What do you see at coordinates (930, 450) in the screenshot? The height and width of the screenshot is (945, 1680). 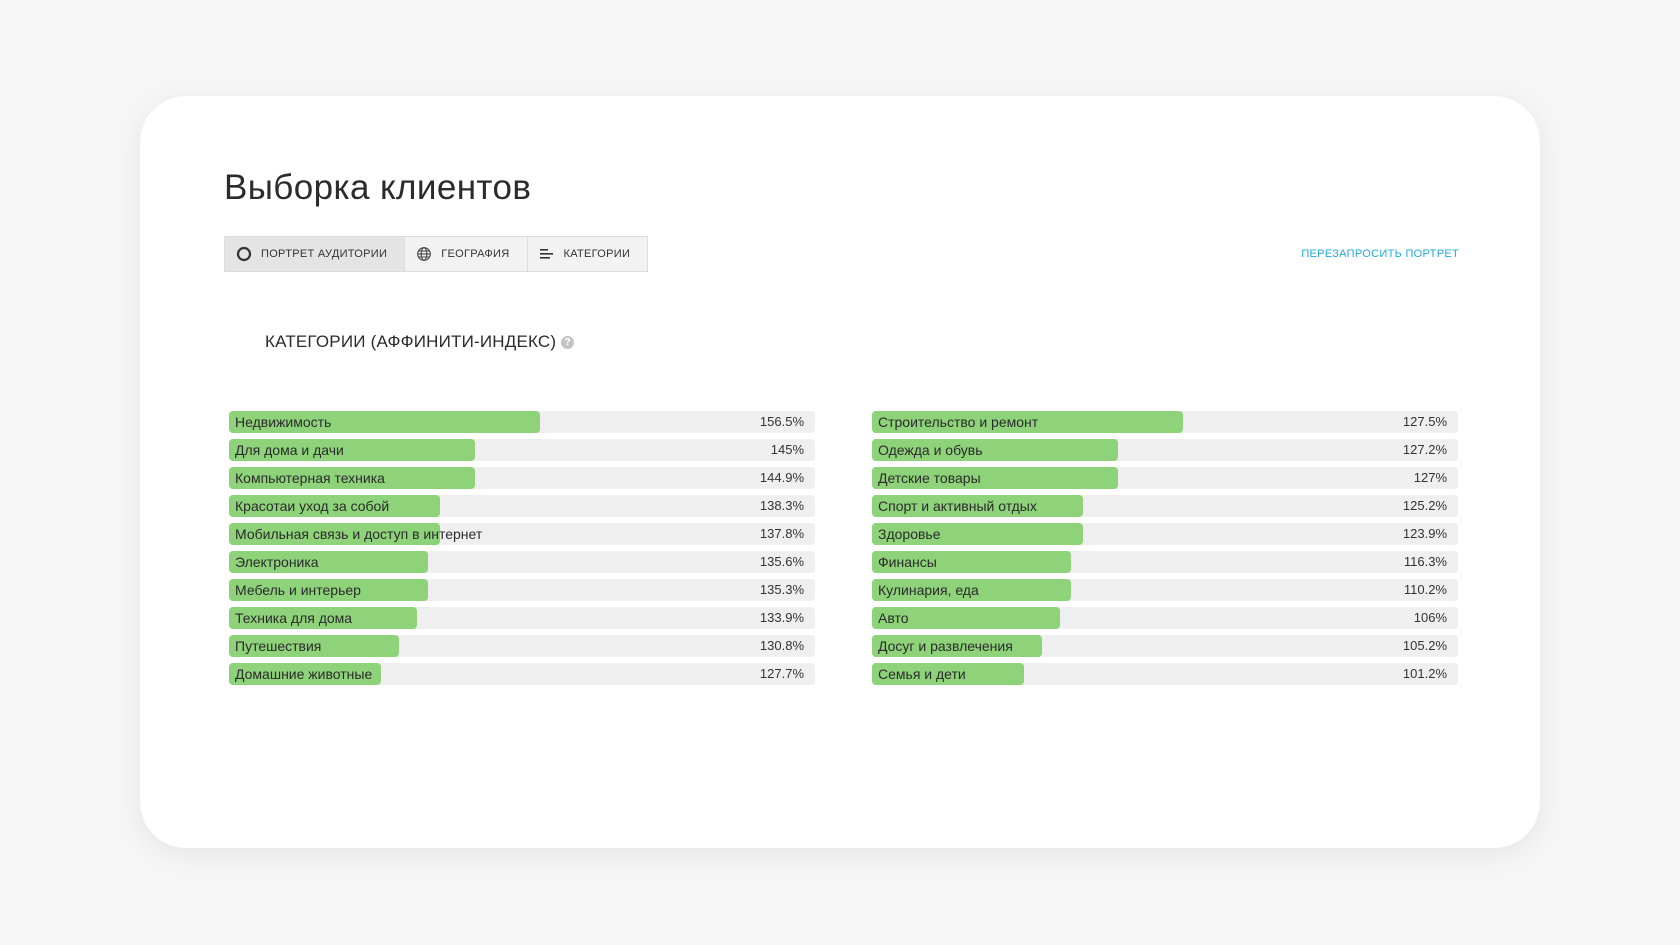 I see `category-label: Одежда и обувь` at bounding box center [930, 450].